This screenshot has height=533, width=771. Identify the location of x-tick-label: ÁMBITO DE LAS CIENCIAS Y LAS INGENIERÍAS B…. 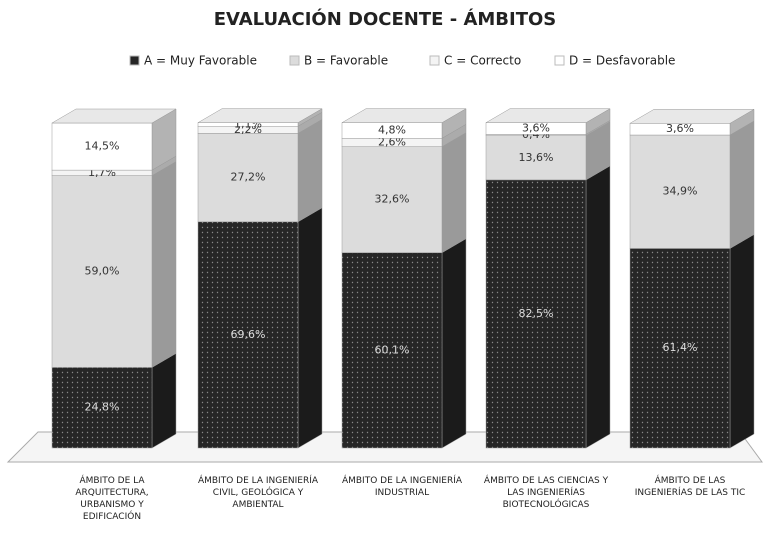
(546, 492).